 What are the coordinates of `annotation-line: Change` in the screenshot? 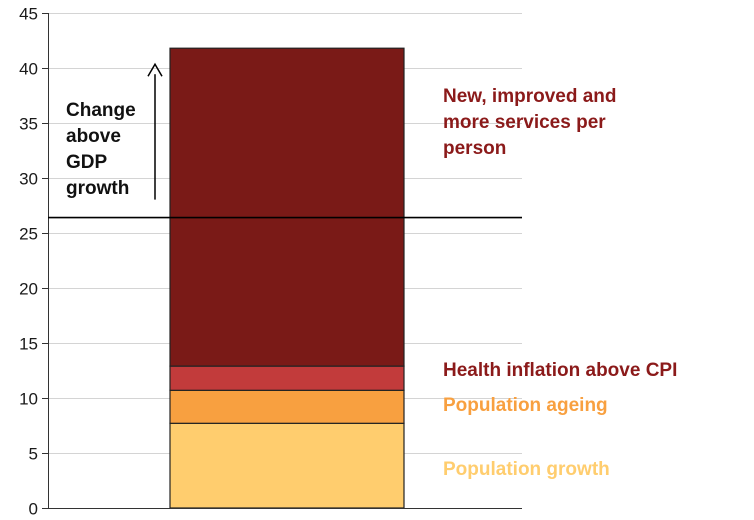 It's located at (101, 110).